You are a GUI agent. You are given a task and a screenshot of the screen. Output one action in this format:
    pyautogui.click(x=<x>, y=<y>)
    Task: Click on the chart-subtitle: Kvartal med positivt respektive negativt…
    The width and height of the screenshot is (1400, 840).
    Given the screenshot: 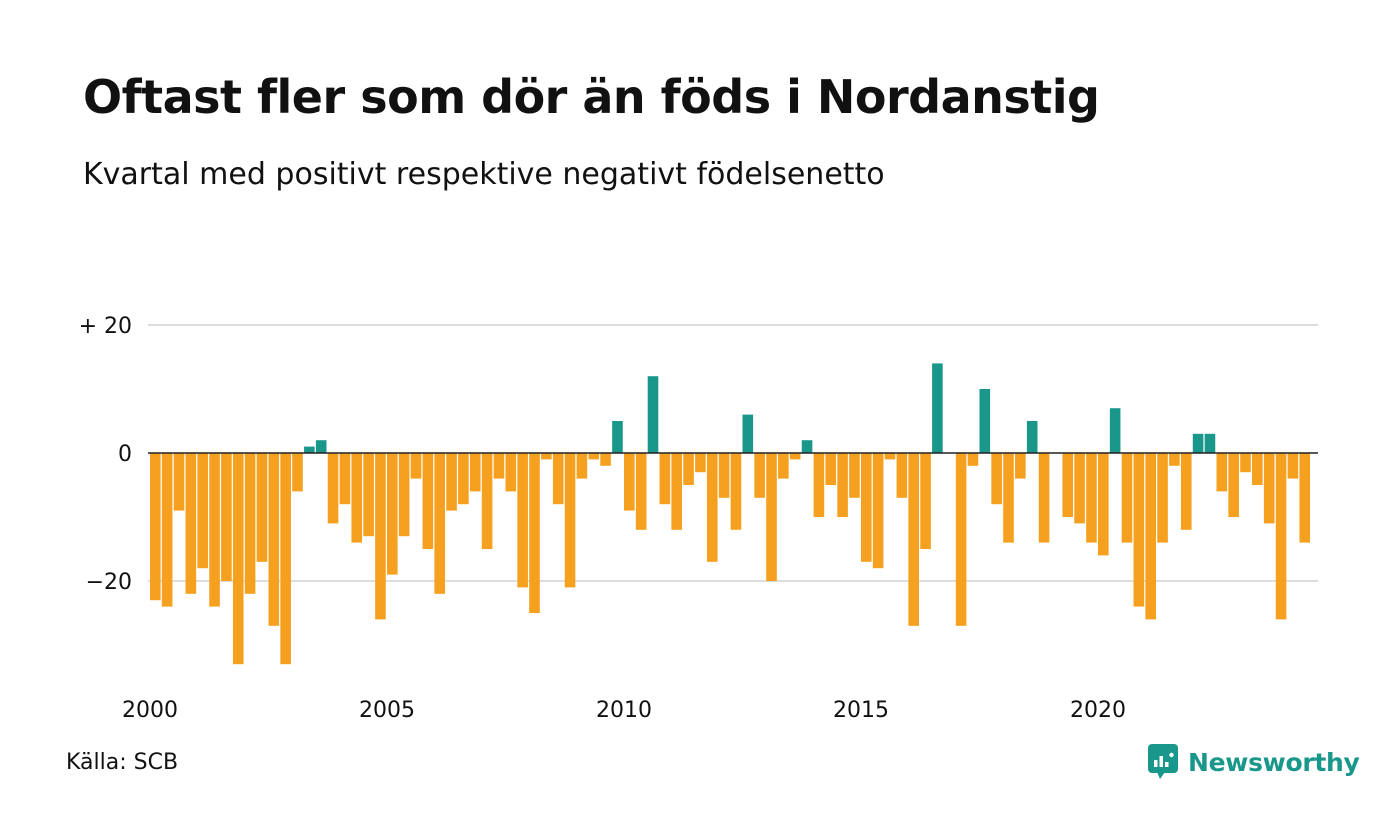 What is the action you would take?
    pyautogui.click(x=484, y=174)
    